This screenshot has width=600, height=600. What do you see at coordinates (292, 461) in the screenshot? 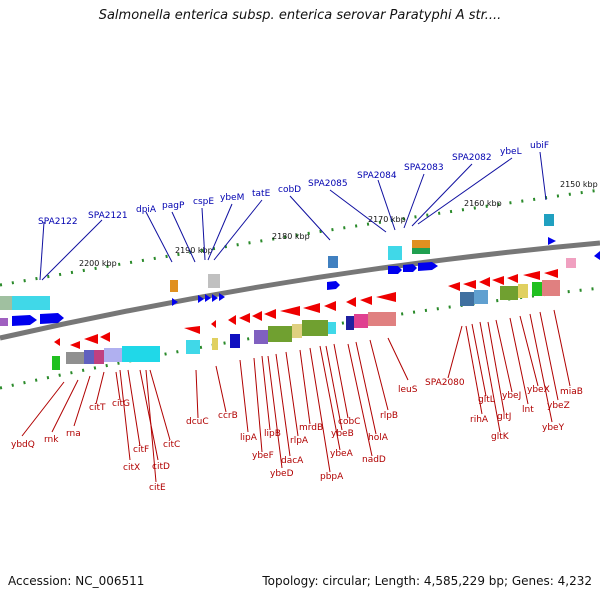
I see `bottom-gene-label: dacA` at bounding box center [292, 461].